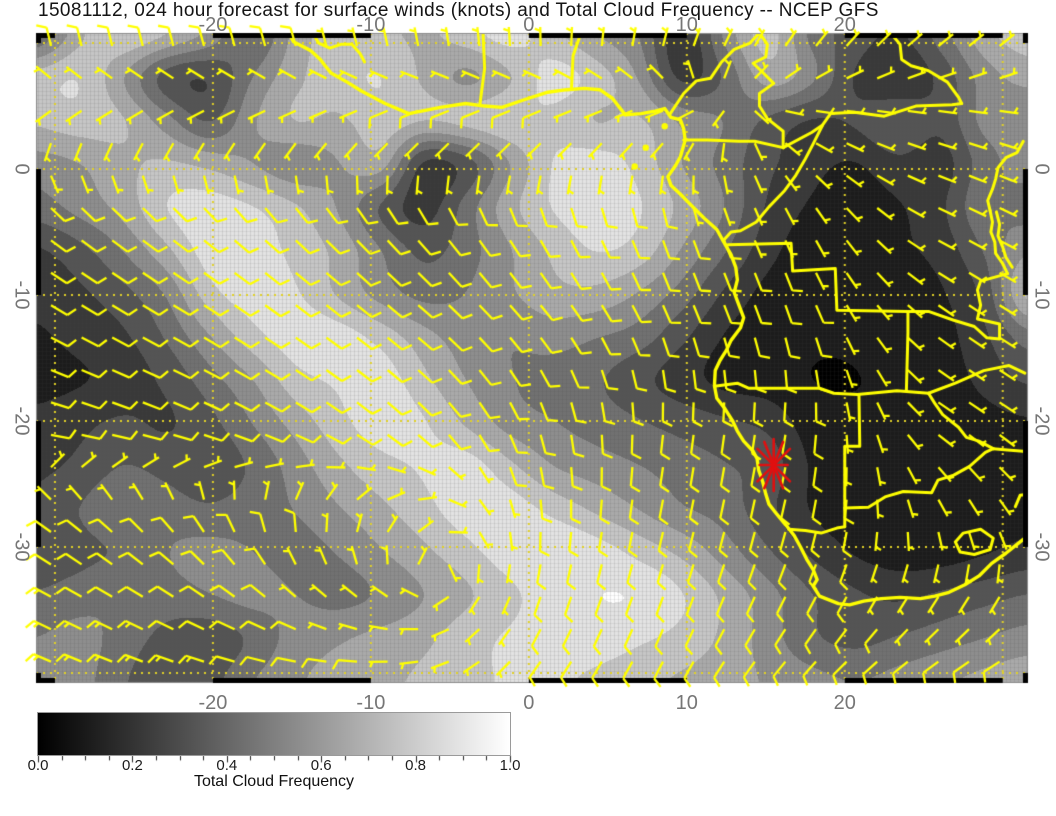 Image resolution: width=1056 pixels, height=816 pixels. I want to click on colorbar-tick-label: 0.2, so click(132, 765).